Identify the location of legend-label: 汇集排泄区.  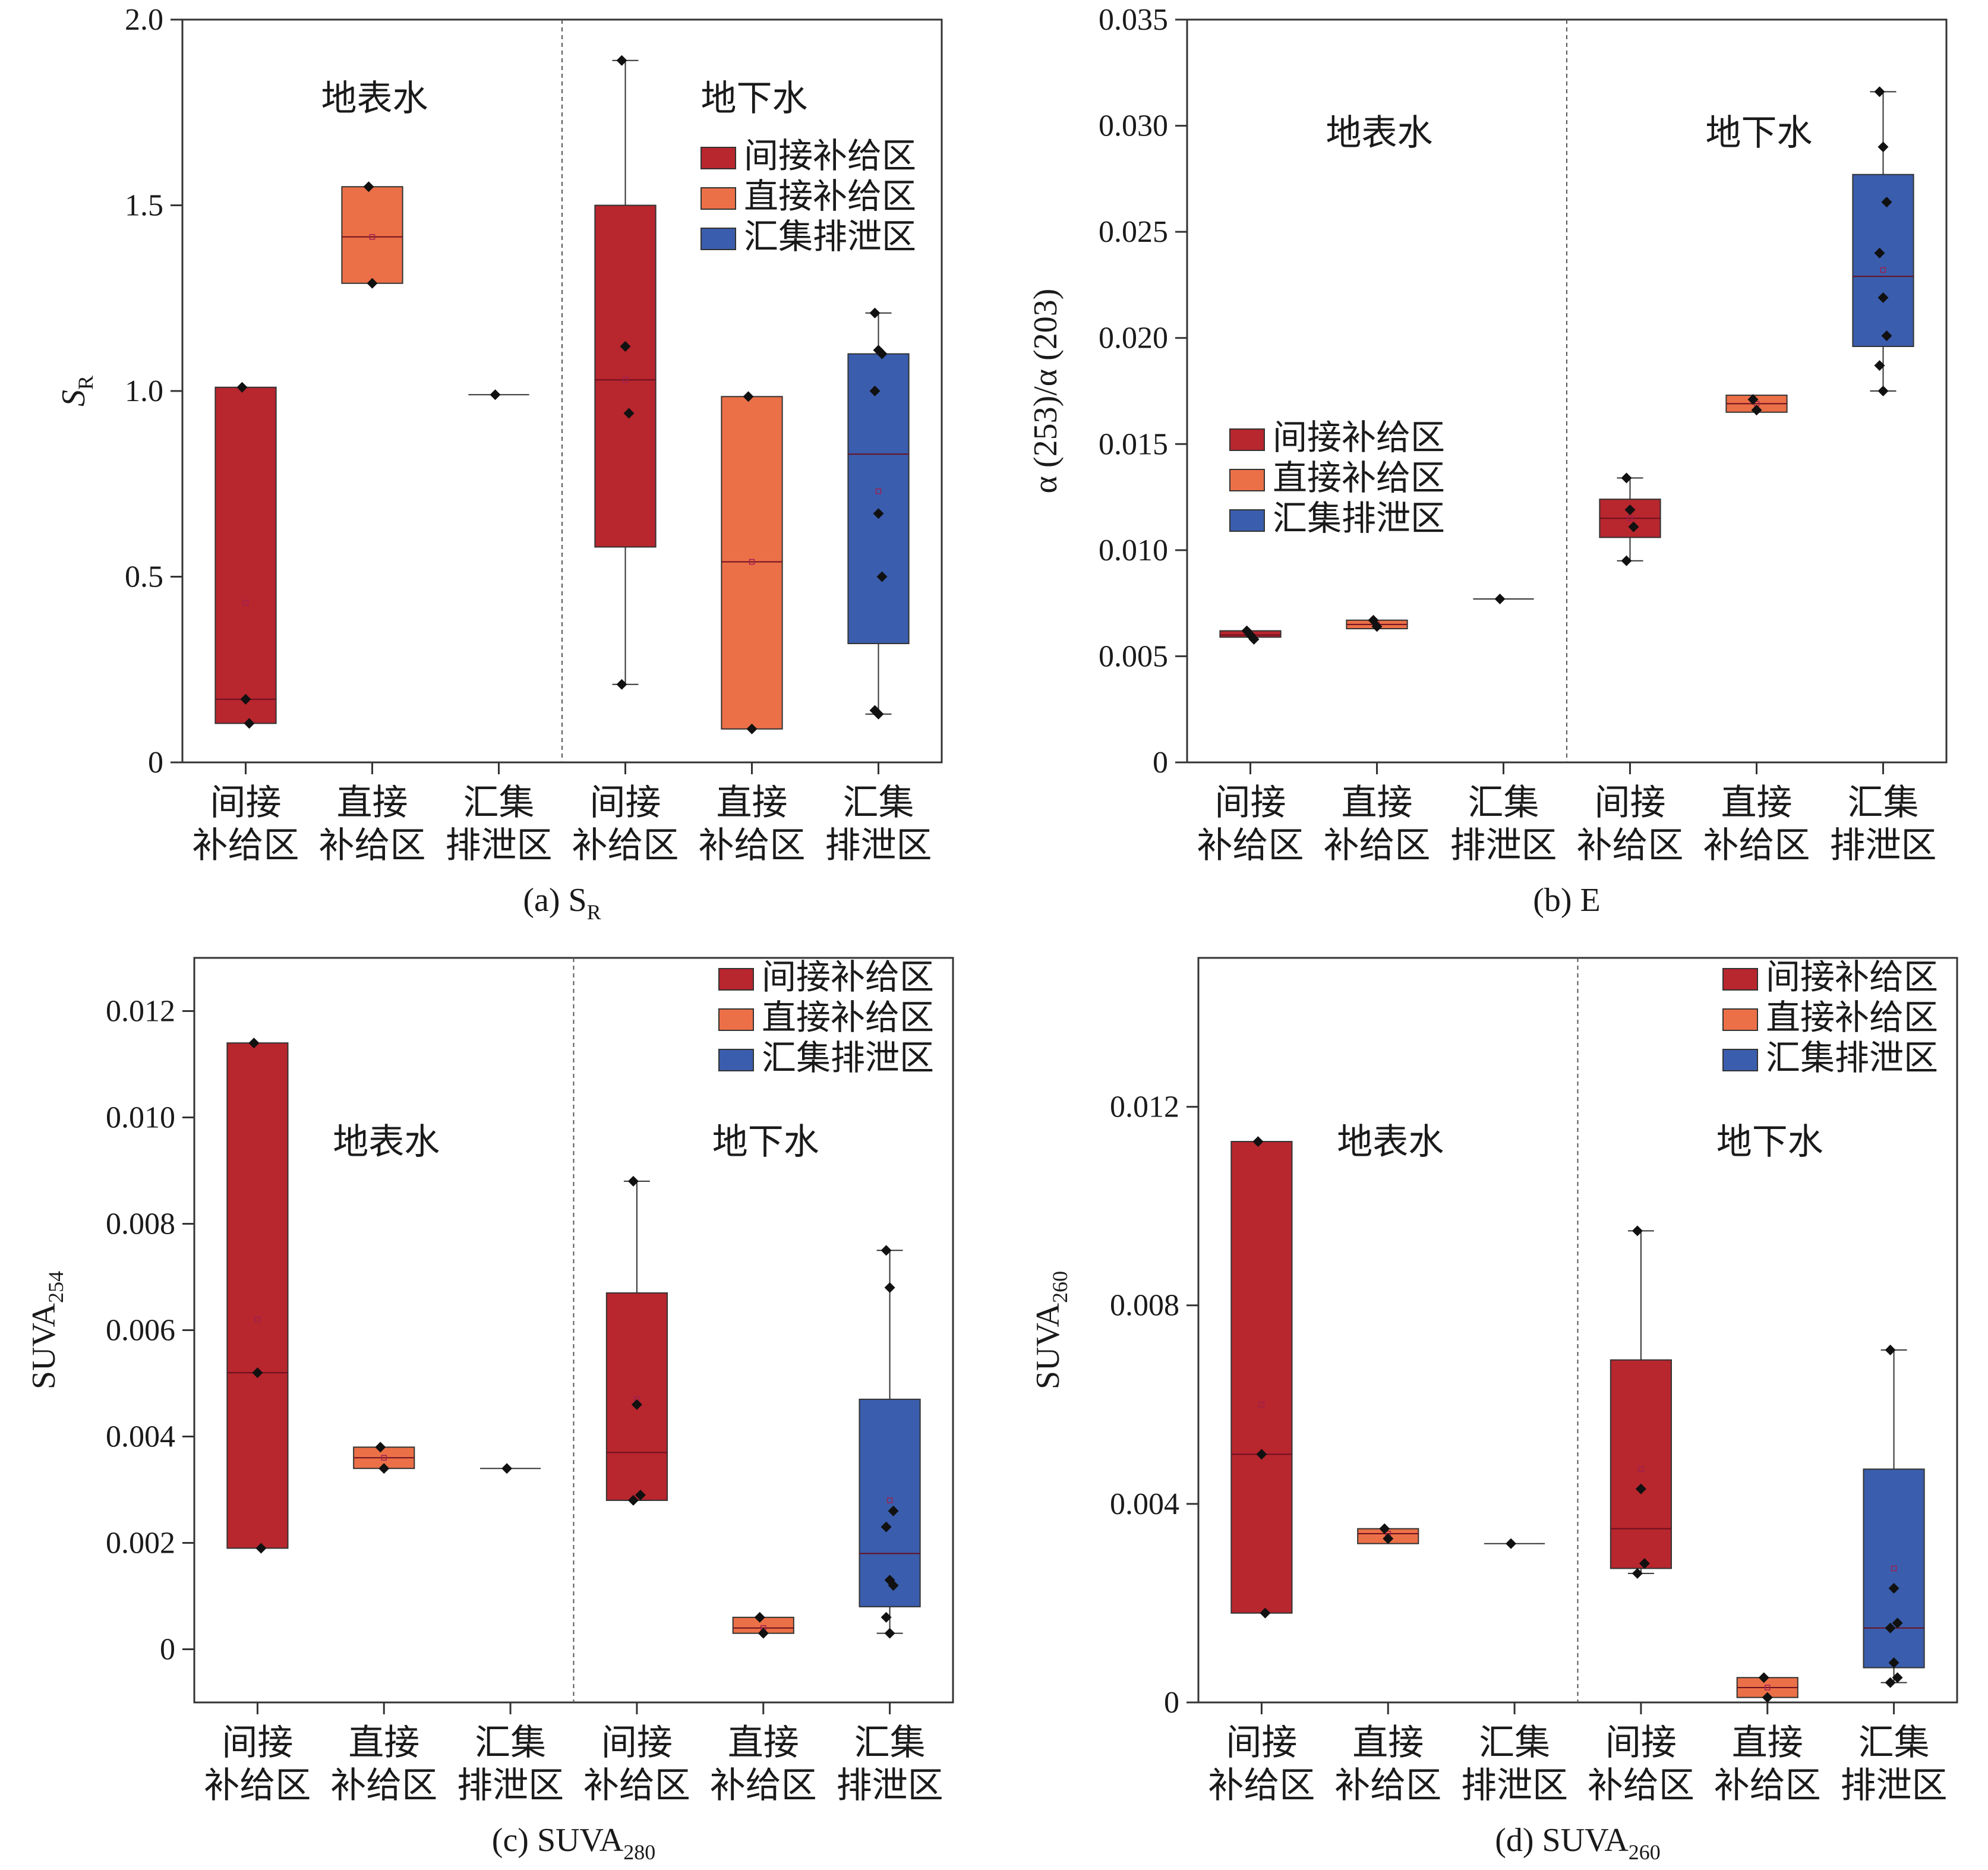
(1852, 1058).